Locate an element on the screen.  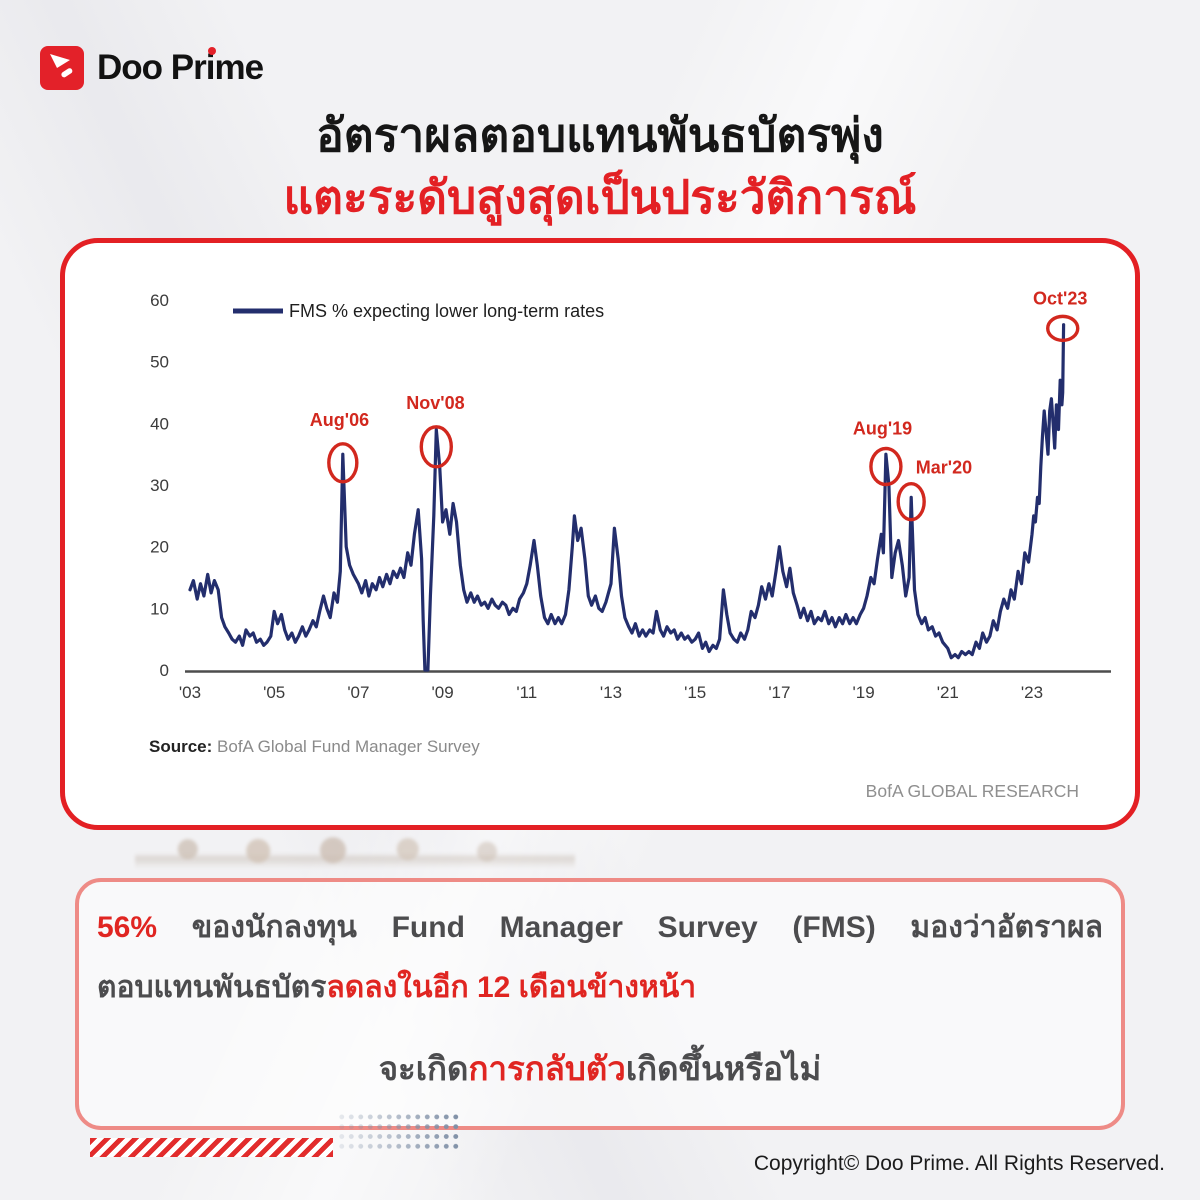
brand-name: Doo Prime is located at coordinates (180, 67).